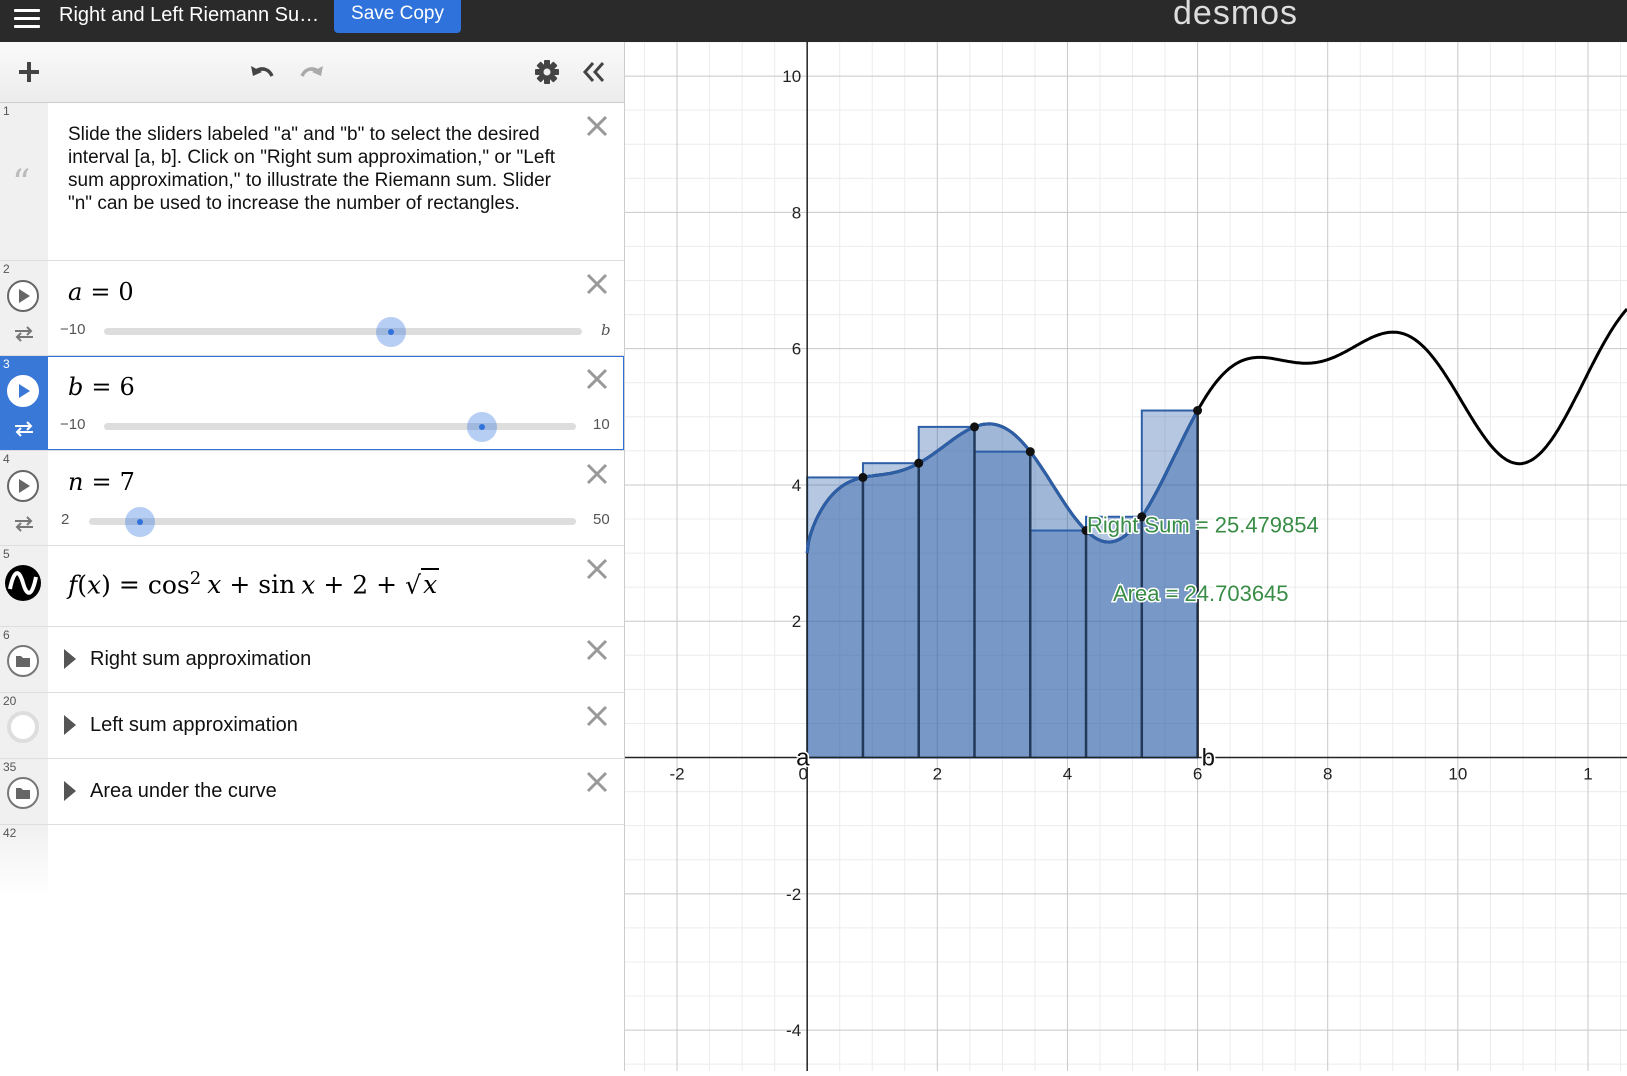 Image resolution: width=1627 pixels, height=1076 pixels. I want to click on slider-a-track, so click(343, 332).